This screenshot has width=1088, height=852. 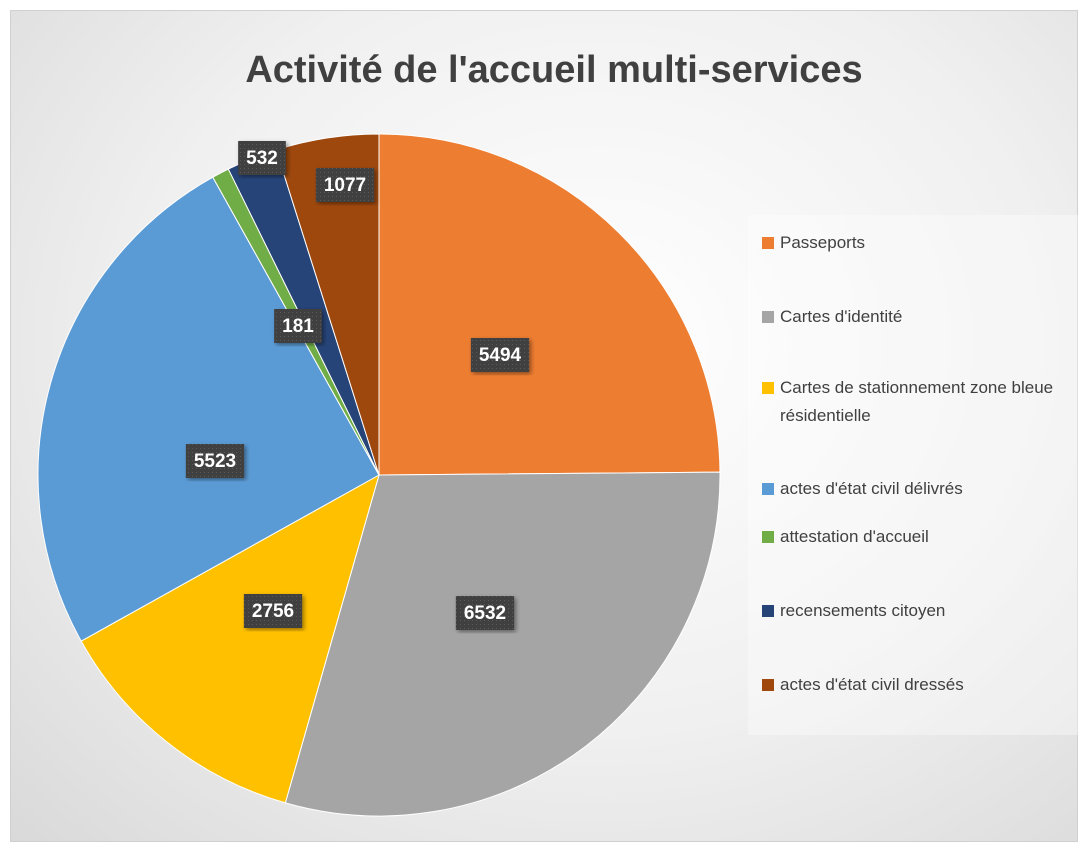 I want to click on data-label-group: 1077, so click(x=345, y=185).